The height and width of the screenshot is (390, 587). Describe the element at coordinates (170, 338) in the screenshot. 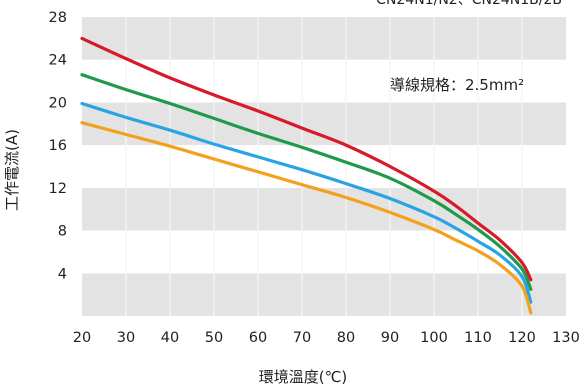

I see `x-tick-label: 40` at that location.